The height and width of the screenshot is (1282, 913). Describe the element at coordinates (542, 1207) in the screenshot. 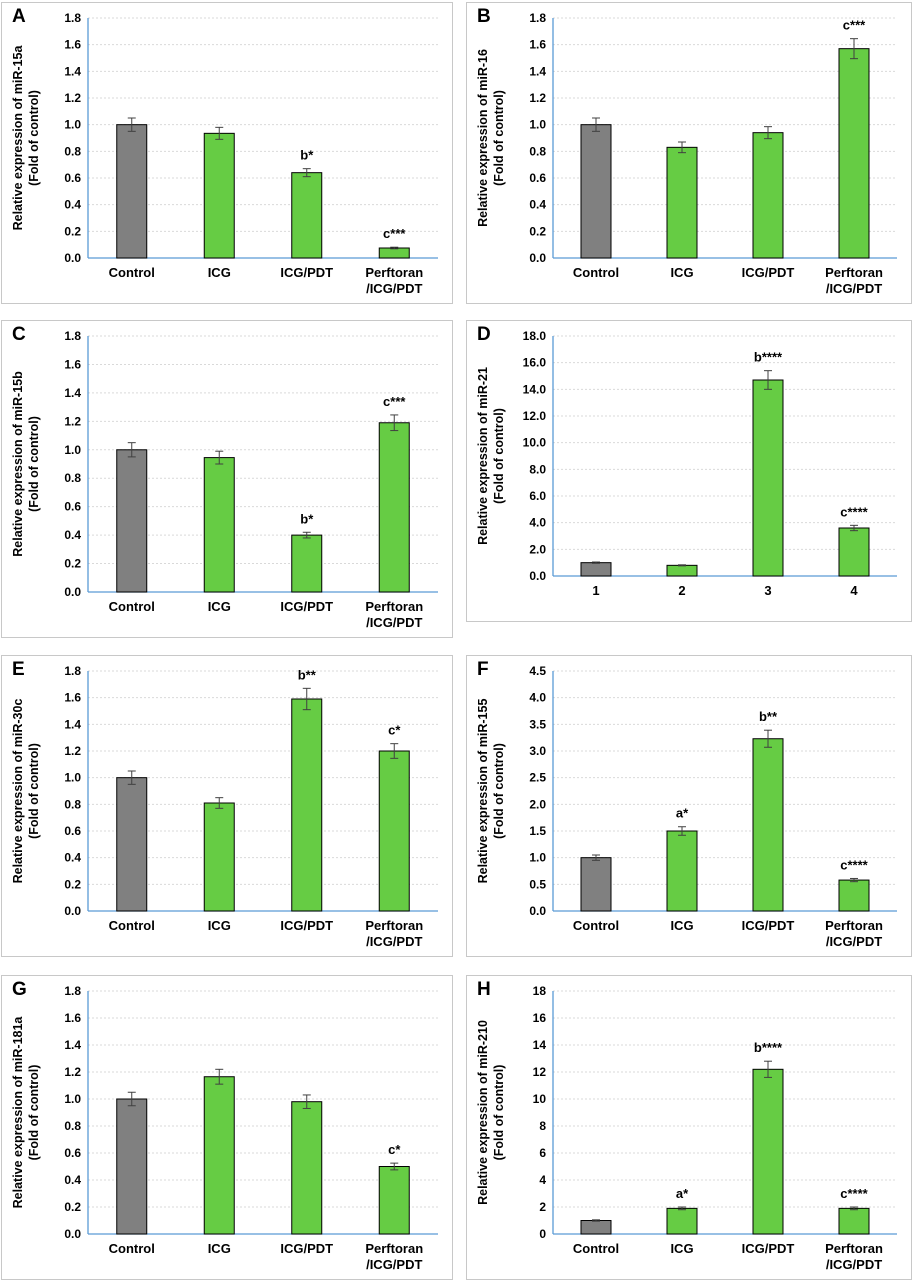

I see `y-tick-label: 2` at that location.